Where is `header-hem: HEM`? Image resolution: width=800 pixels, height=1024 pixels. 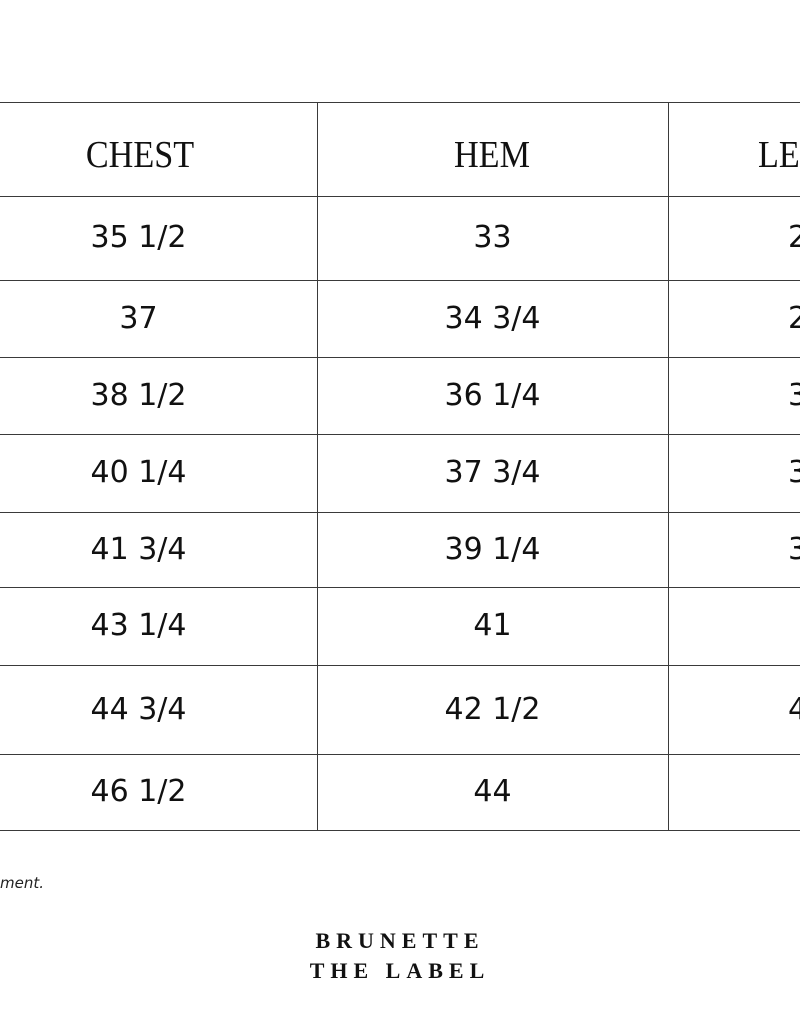 header-hem: HEM is located at coordinates (491, 155).